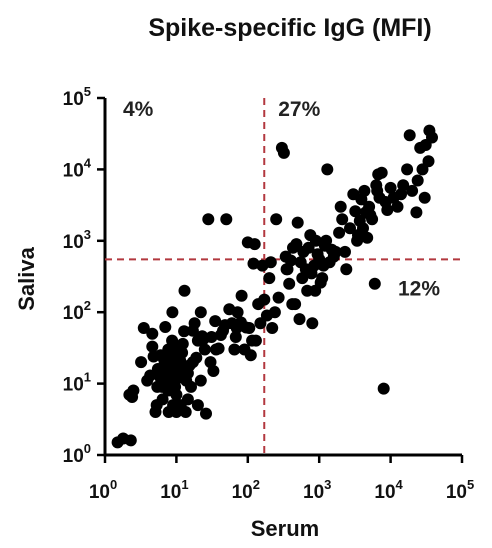 Image resolution: width=492 pixels, height=548 pixels. I want to click on y-tick-label: 10⁰, so click(77, 454).